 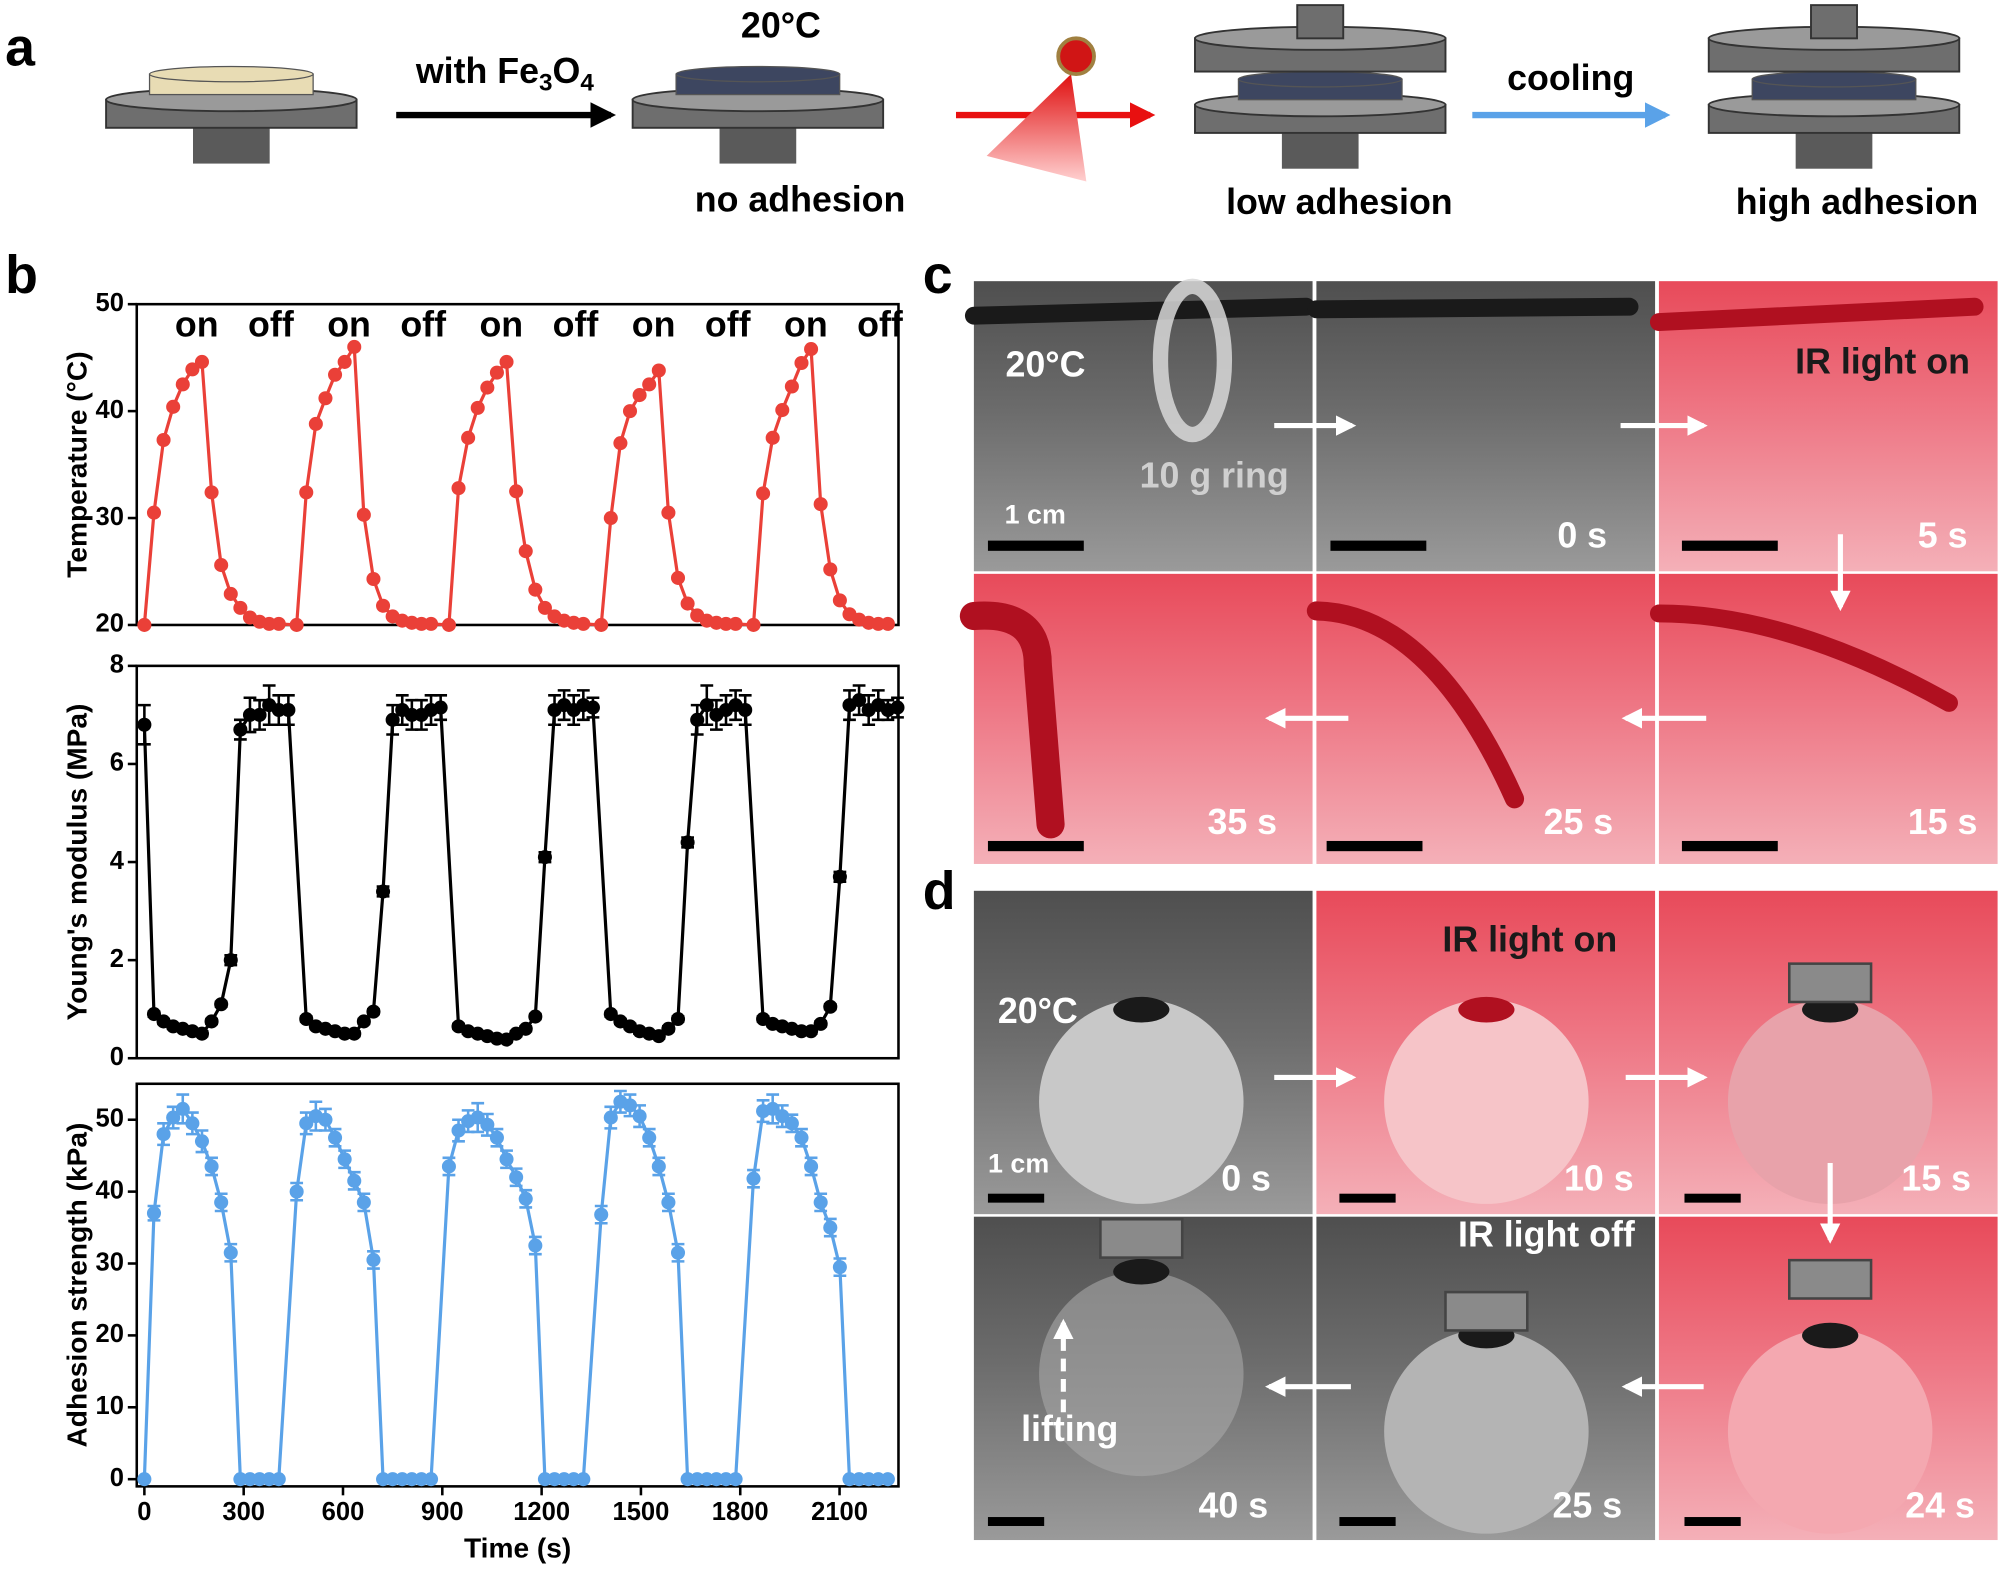 What do you see at coordinates (110, 517) in the screenshot?
I see `y-tick-label: 30` at bounding box center [110, 517].